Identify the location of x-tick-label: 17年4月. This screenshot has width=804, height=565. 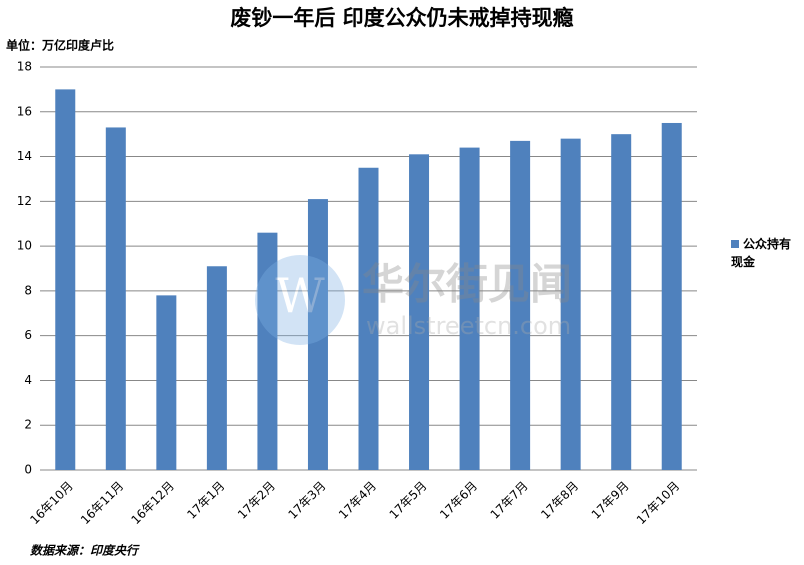
(357, 500).